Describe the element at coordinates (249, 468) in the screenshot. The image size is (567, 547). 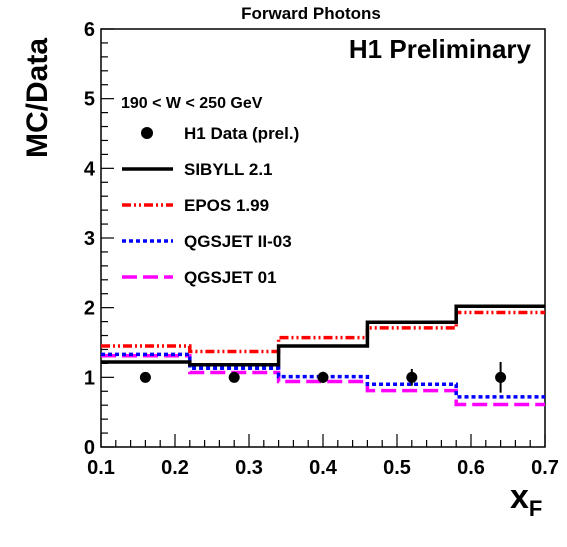
I see `x-tick-label: 0.3` at that location.